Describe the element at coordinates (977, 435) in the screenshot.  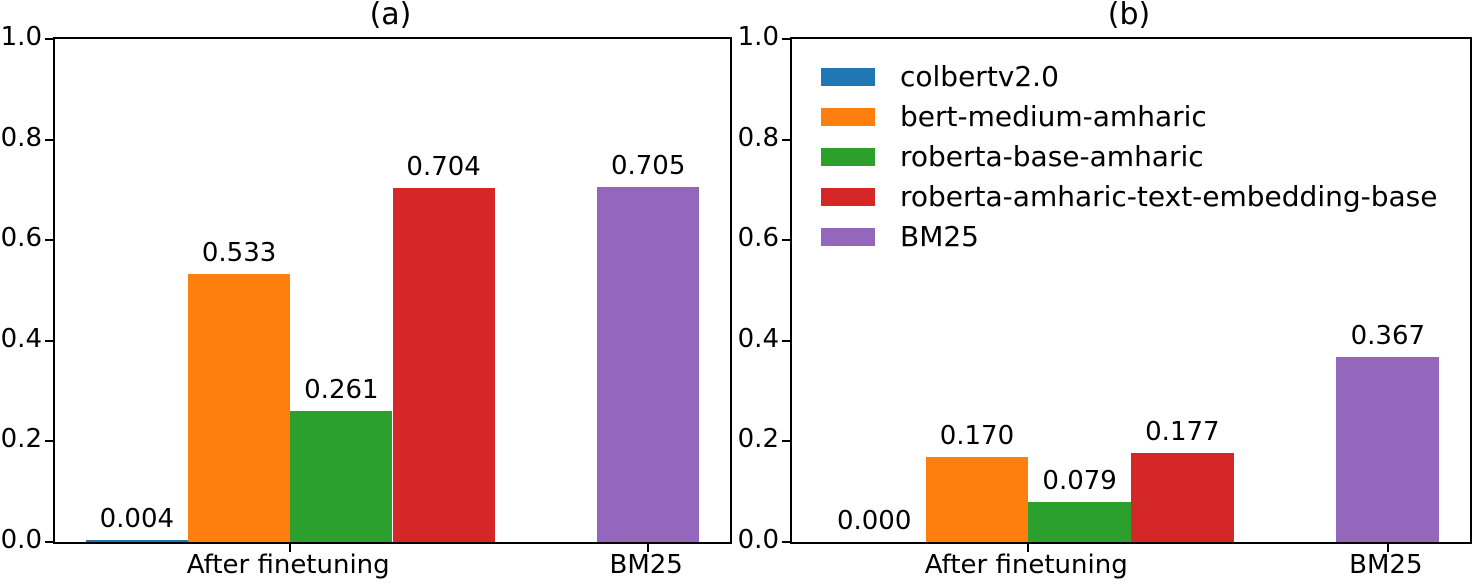
I see `bar-value-label: 0.170` at that location.